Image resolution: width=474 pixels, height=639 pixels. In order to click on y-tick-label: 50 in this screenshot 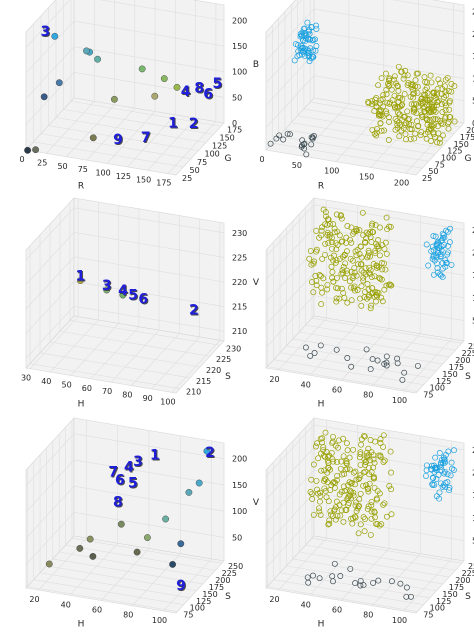, I will do `click(433, 171)`.